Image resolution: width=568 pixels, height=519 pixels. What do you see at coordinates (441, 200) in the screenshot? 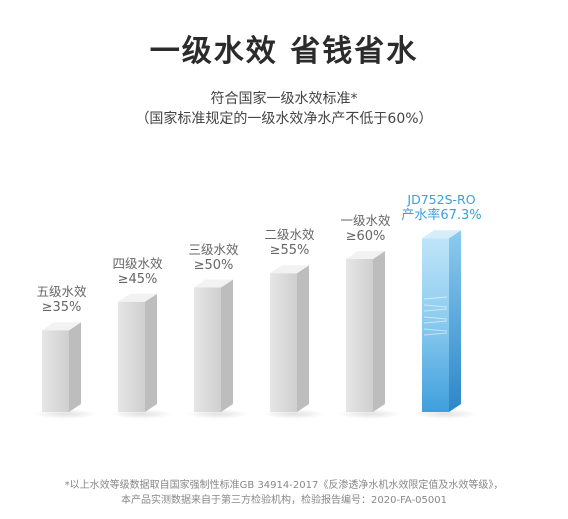
I see `grade-name: JD752S-RO` at bounding box center [441, 200].